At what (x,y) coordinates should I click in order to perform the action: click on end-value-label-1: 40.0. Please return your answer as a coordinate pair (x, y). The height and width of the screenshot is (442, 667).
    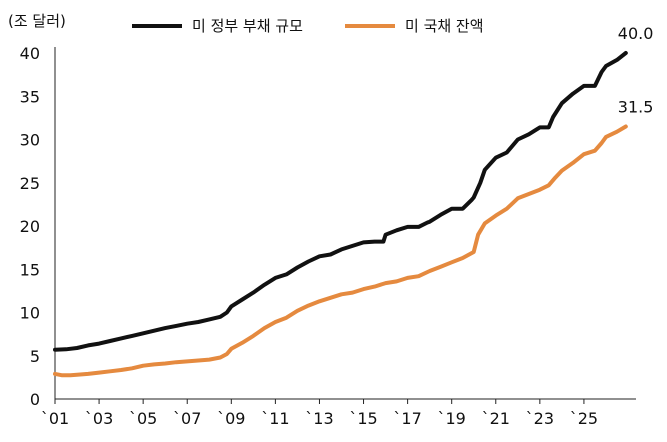
    Looking at the image, I should click on (636, 33).